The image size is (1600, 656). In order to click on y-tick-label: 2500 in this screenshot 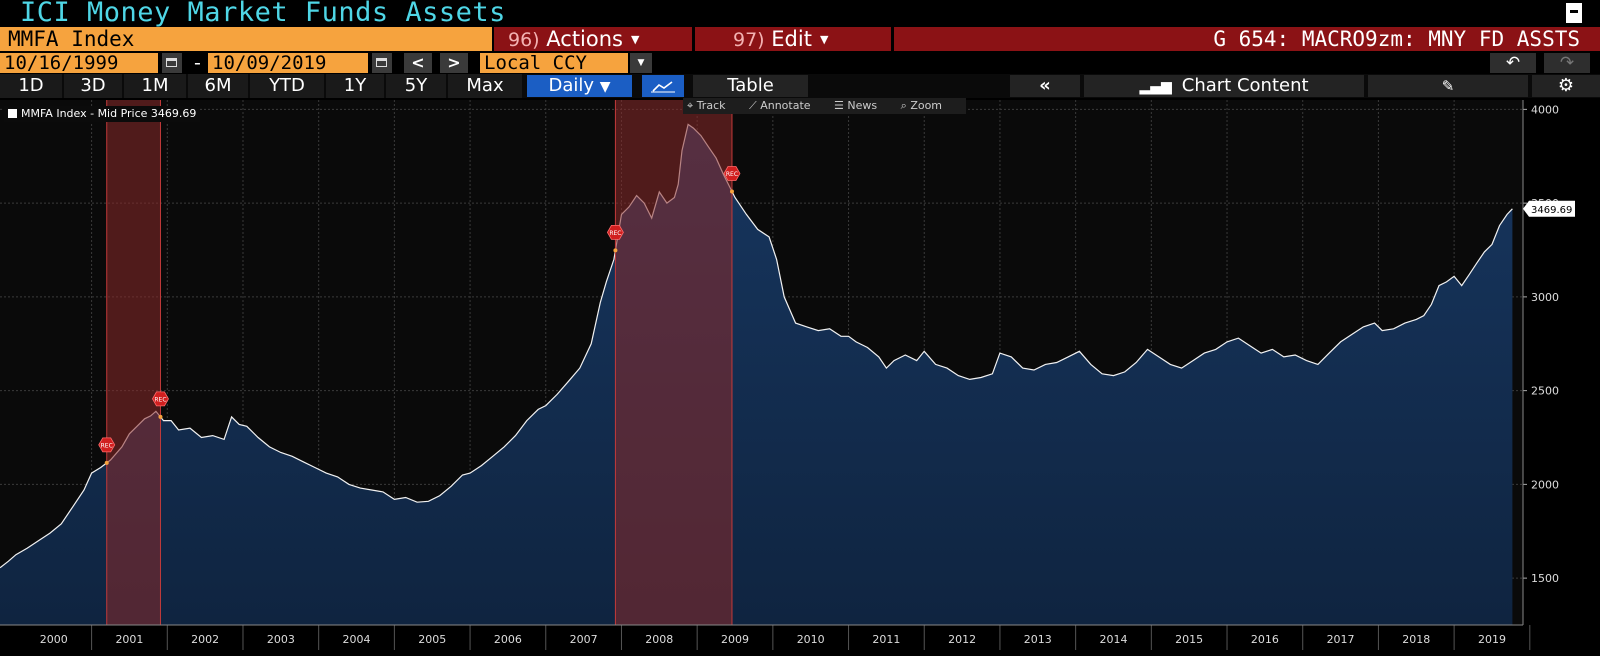, I will do `click(1545, 391)`.